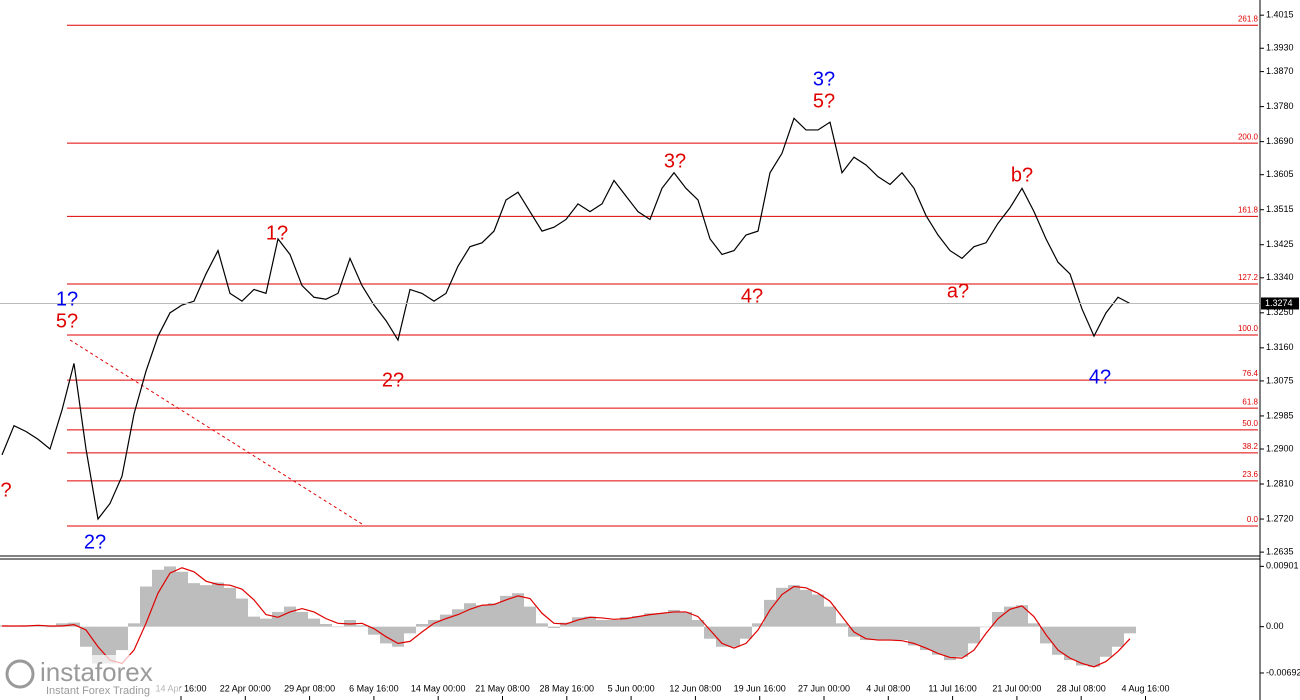  What do you see at coordinates (1280, 518) in the screenshot?
I see `y-tick-label: 1.2720` at bounding box center [1280, 518].